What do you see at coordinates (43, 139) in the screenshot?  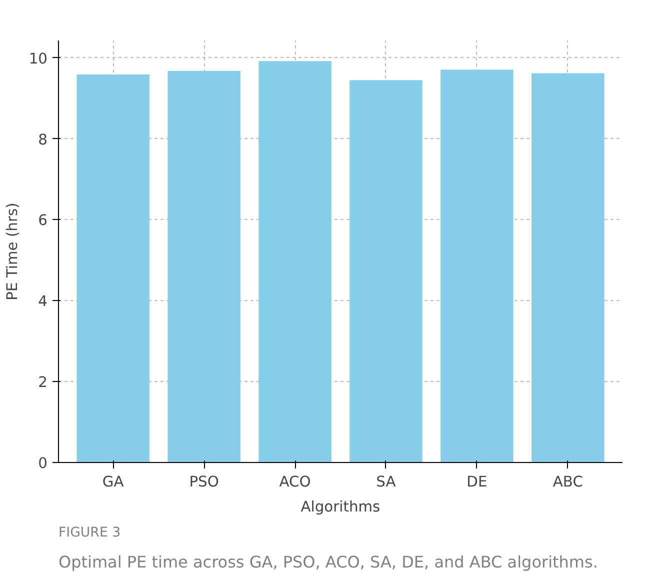 I see `y-tick-label: 8` at bounding box center [43, 139].